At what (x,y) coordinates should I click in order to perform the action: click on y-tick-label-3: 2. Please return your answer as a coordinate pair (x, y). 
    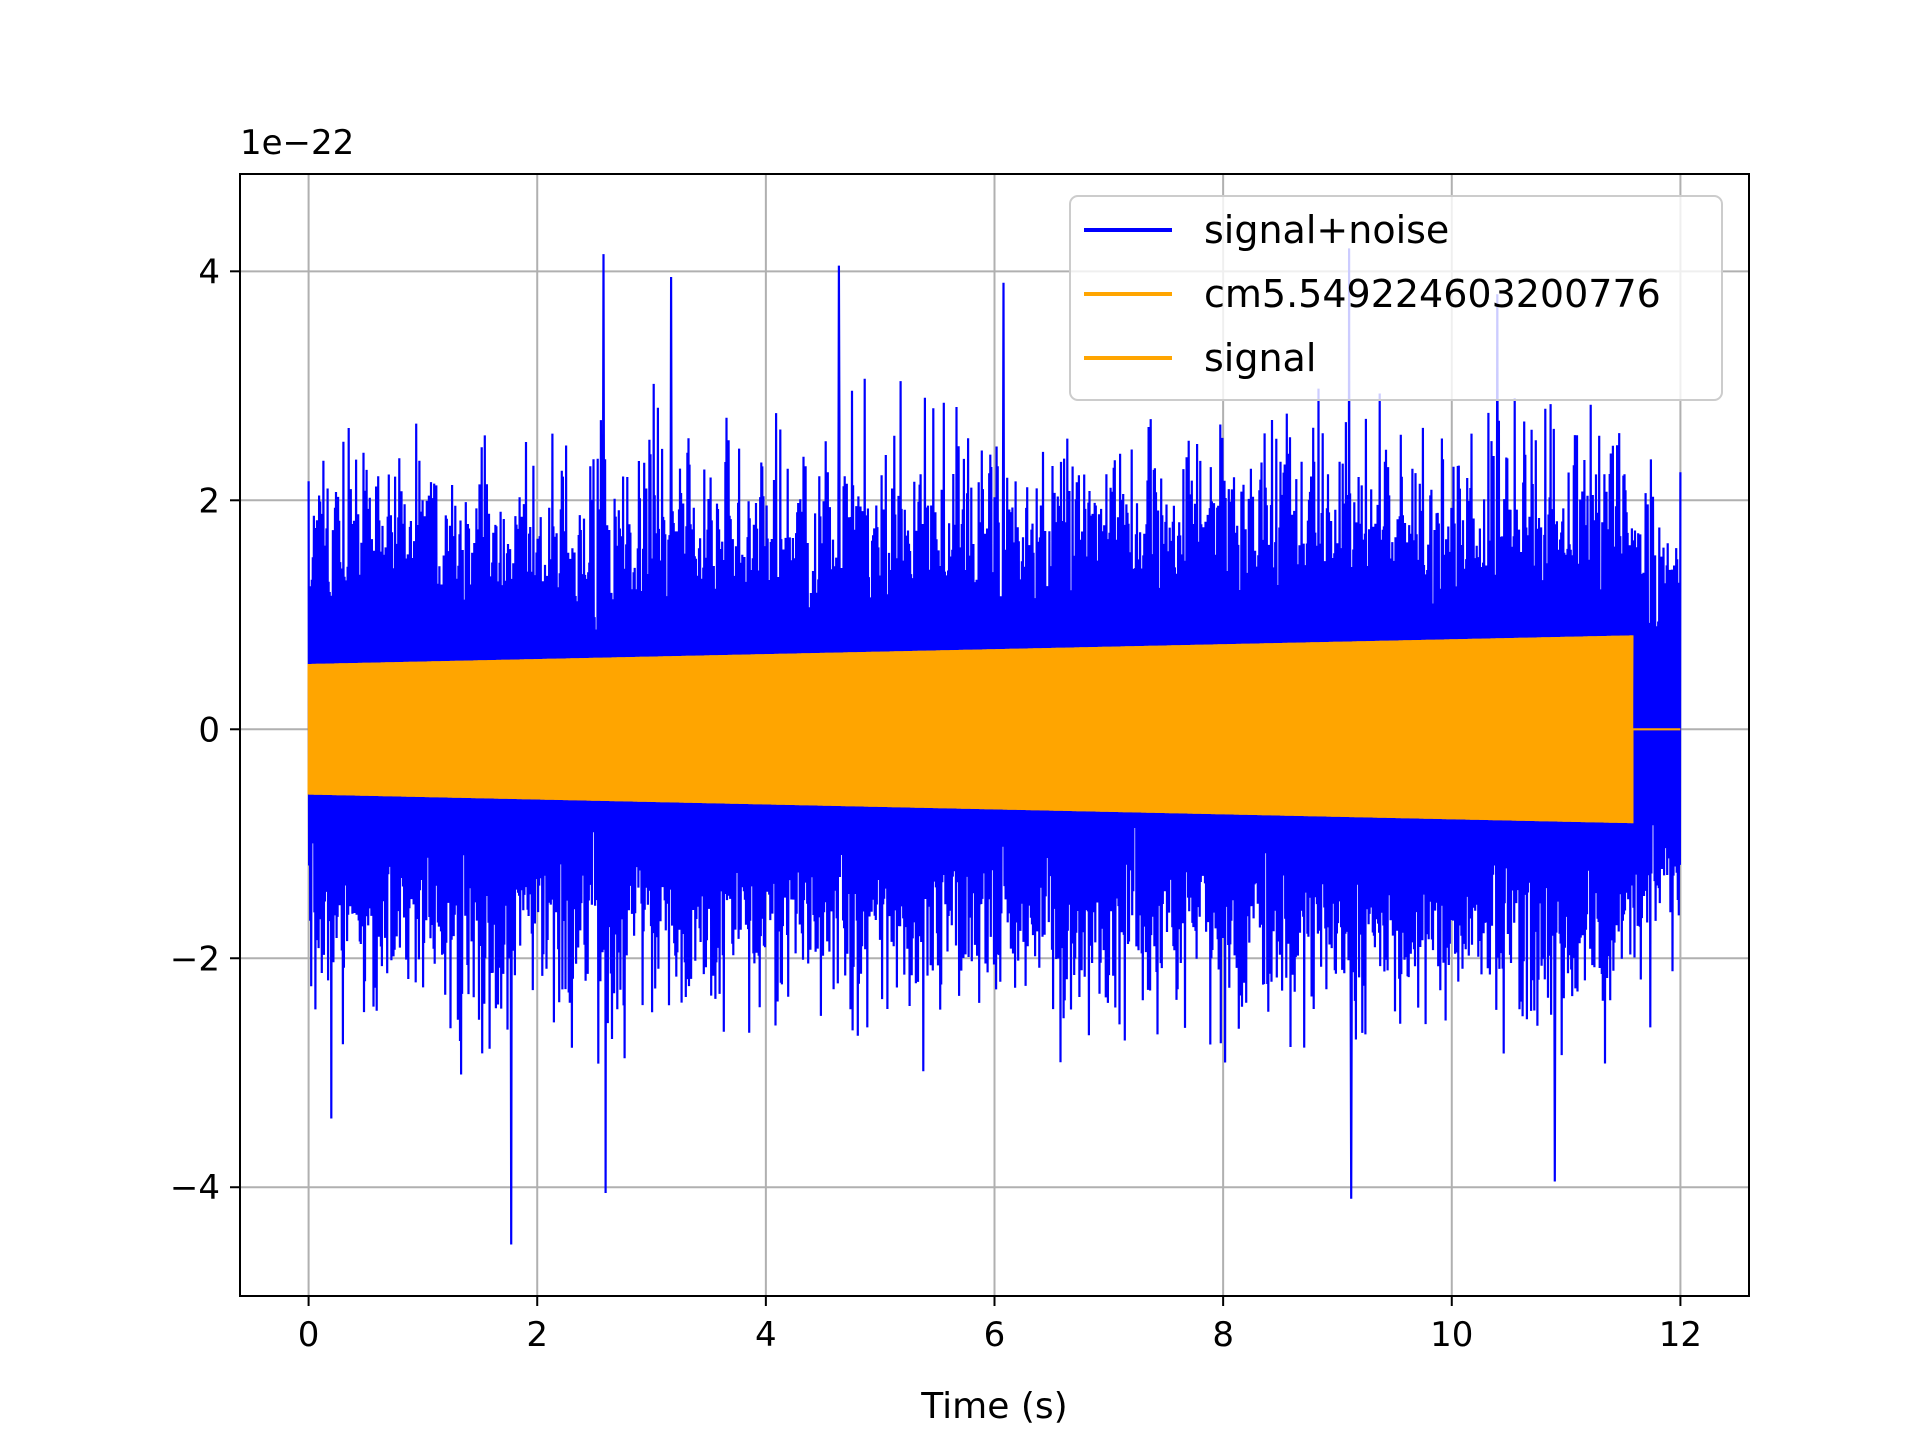
    Looking at the image, I should click on (209, 501).